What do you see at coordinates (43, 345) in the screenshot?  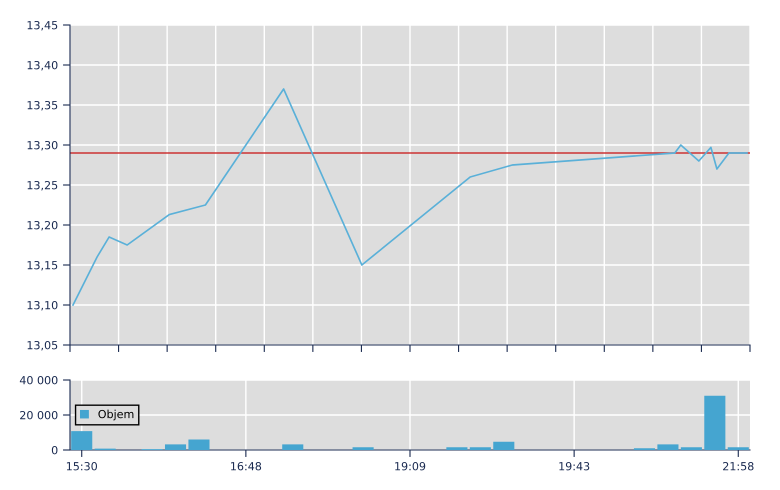 I see `y-tick-label: 13,05` at bounding box center [43, 345].